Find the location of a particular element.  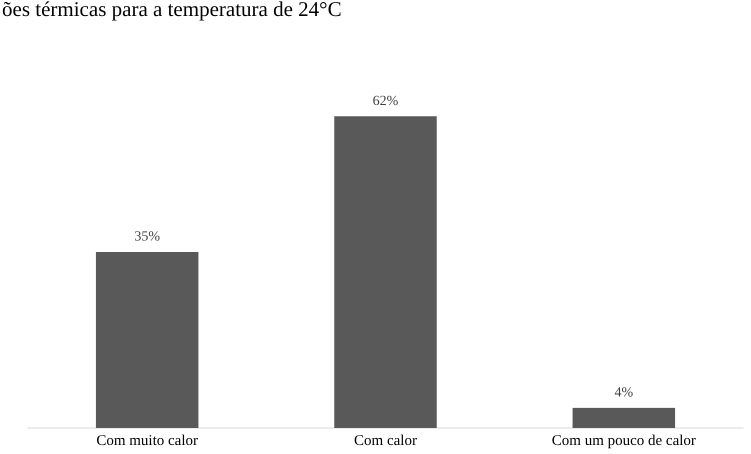

chart-title: ões térmicas para a temperatura de 24°C is located at coordinates (172, 11).